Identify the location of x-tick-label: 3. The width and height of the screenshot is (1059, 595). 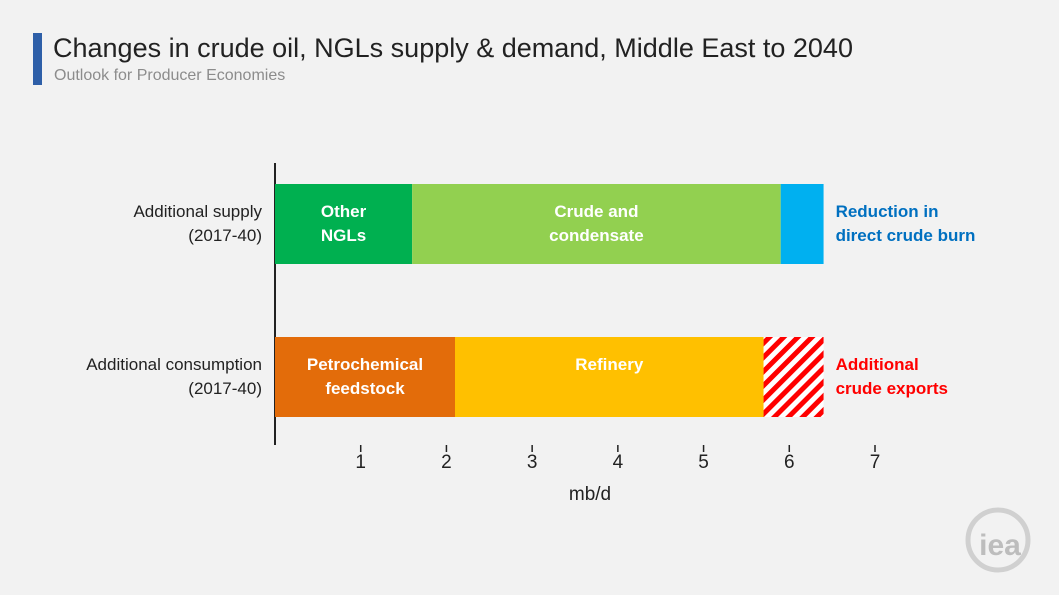
(532, 462).